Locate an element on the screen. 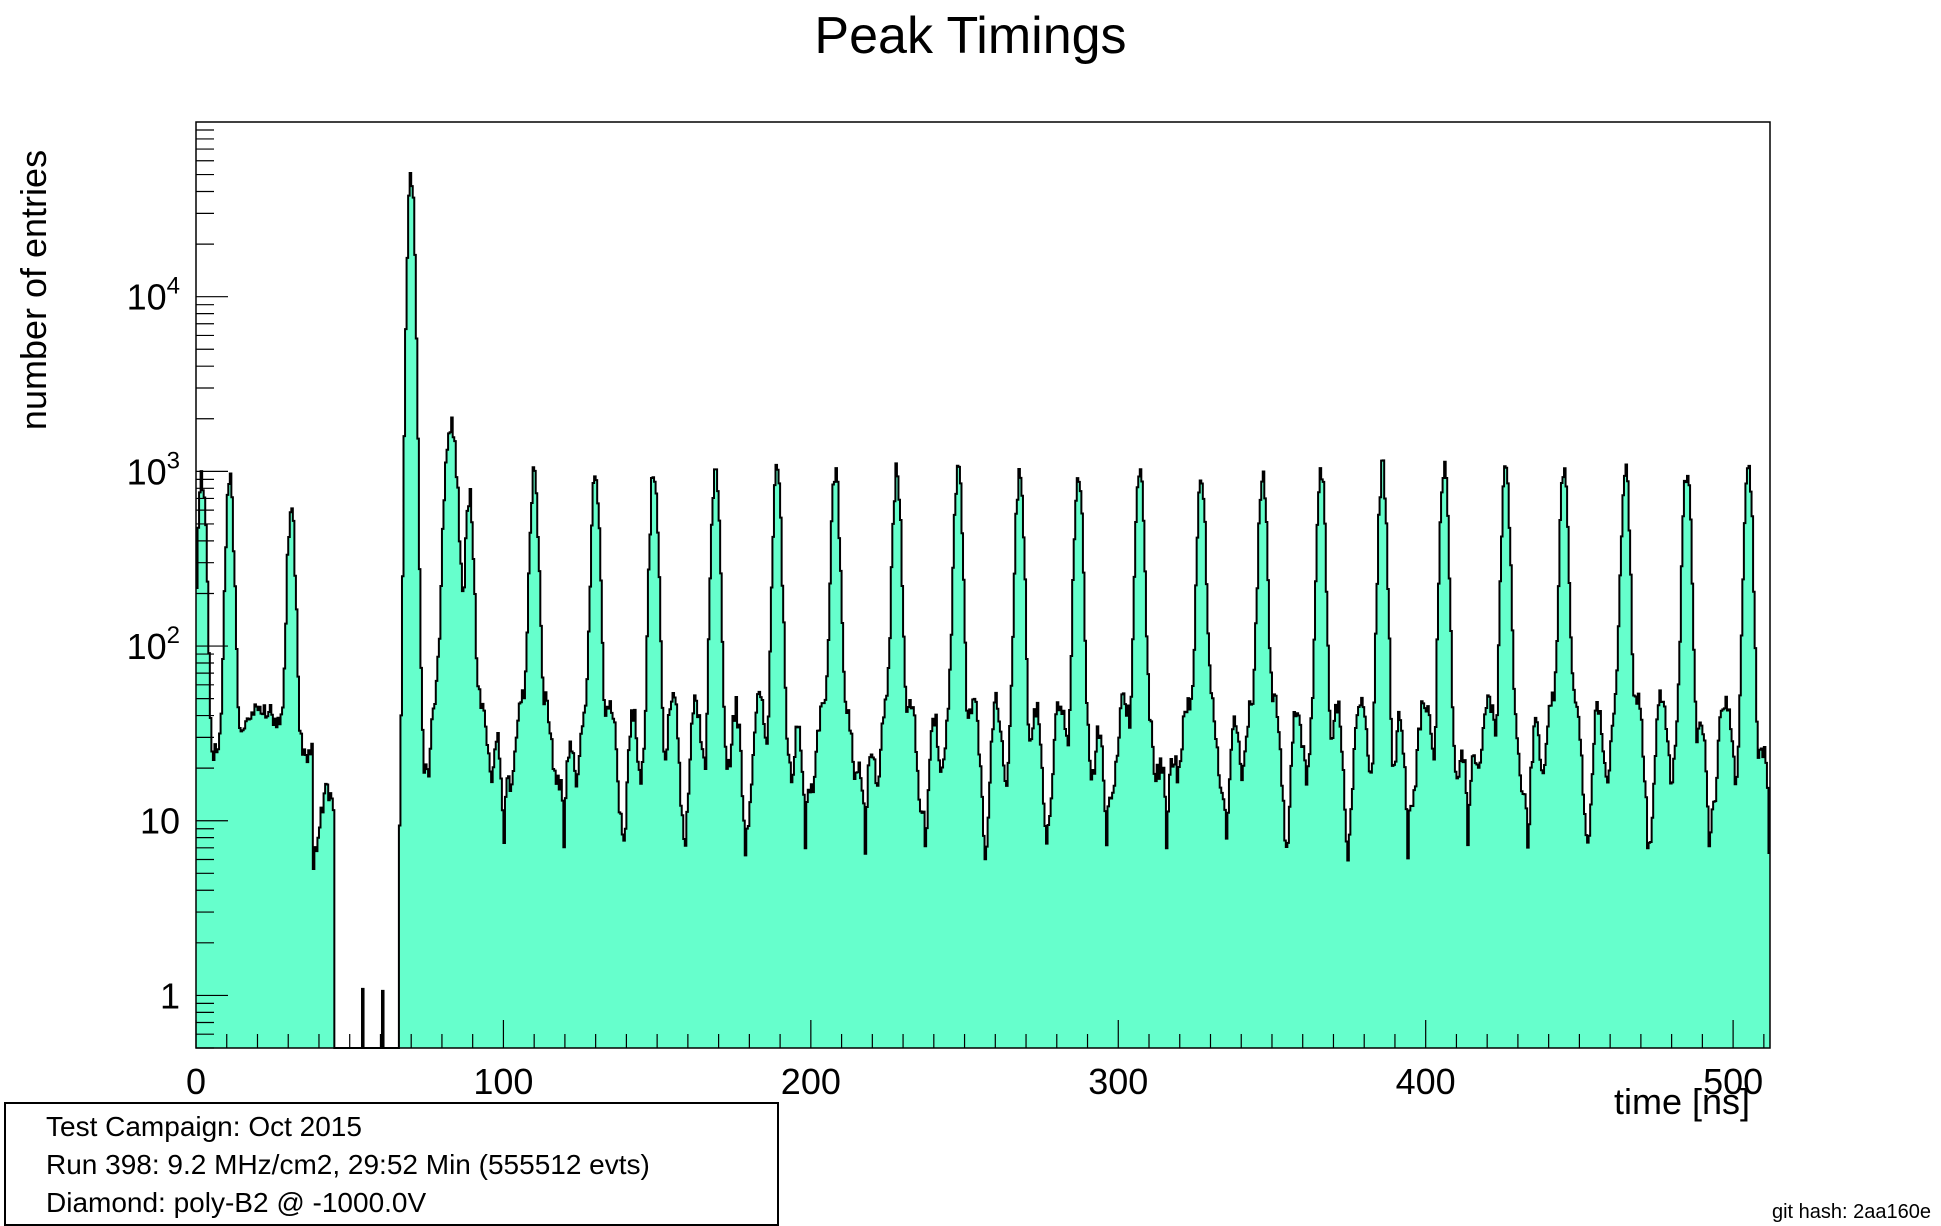  y-tick-label: 10 is located at coordinates (160, 821).